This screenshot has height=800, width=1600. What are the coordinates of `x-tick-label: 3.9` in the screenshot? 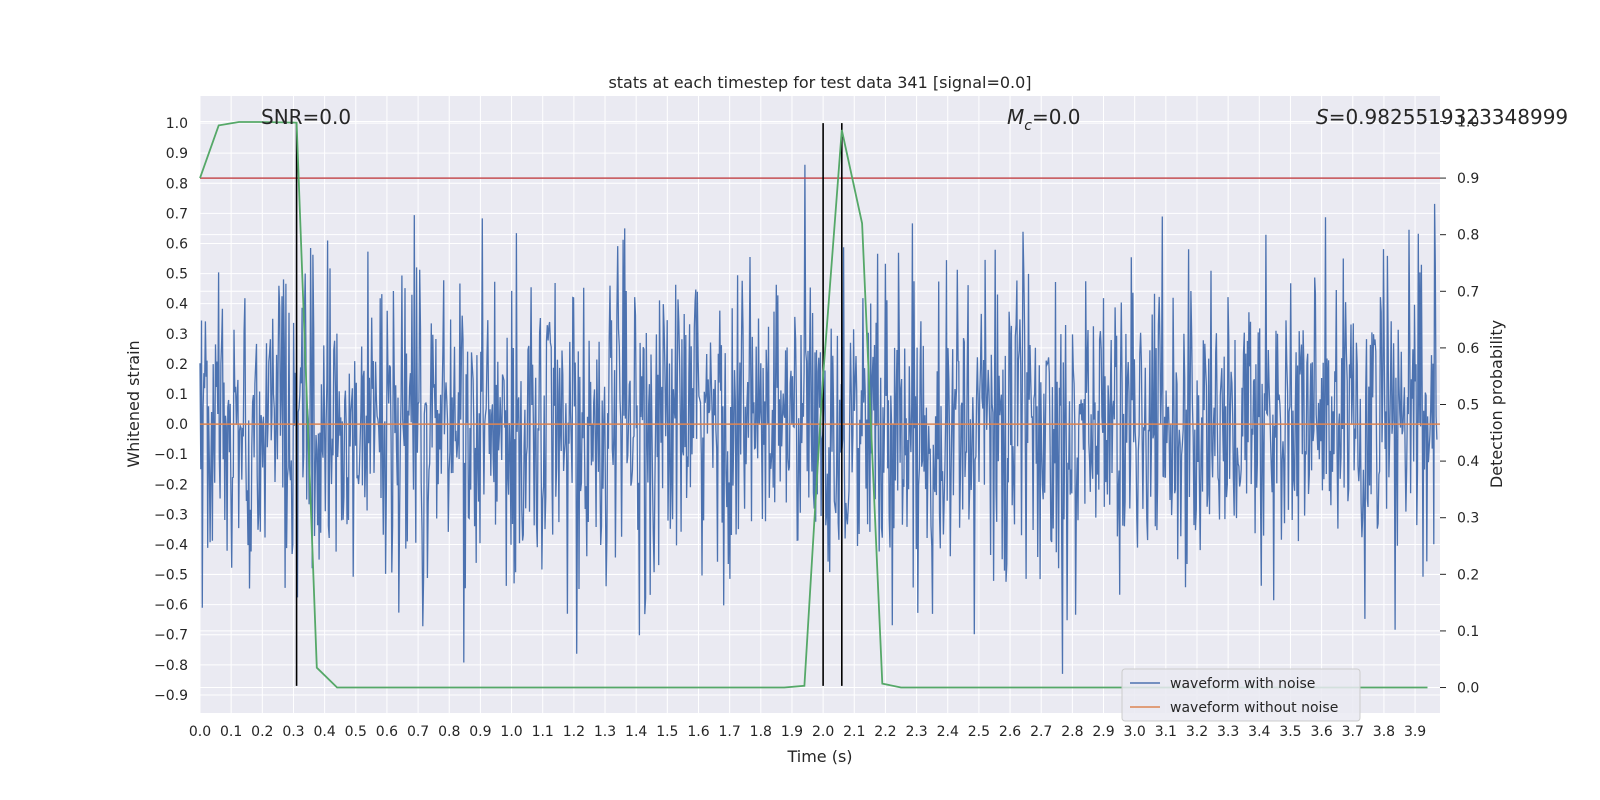 It's located at (1415, 732).